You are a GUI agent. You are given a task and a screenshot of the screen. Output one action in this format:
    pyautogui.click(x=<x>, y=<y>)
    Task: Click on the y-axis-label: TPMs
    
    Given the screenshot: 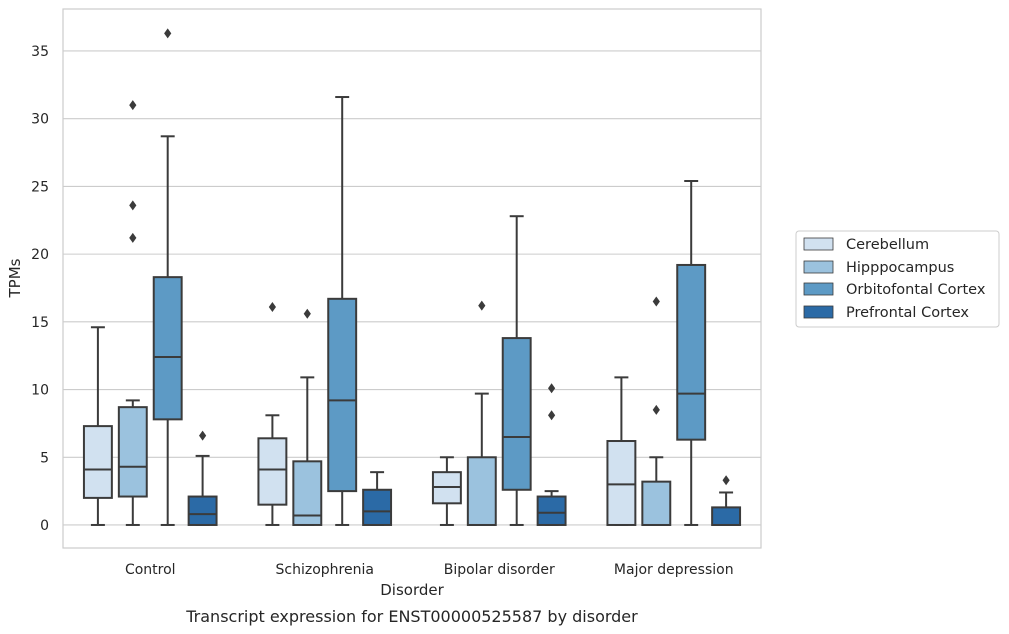 What is the action you would take?
    pyautogui.click(x=15, y=278)
    